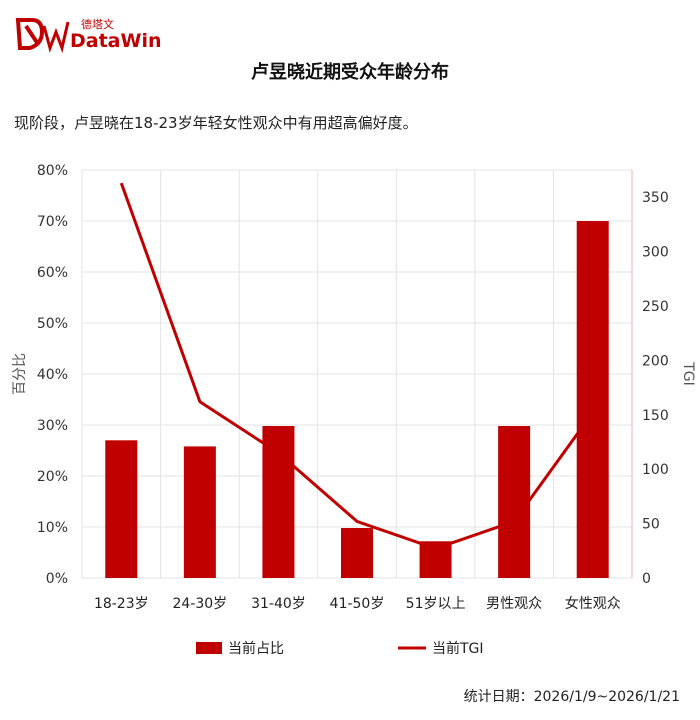 The height and width of the screenshot is (720, 700). What do you see at coordinates (278, 604) in the screenshot?
I see `x-tick-label: 31-40岁` at bounding box center [278, 604].